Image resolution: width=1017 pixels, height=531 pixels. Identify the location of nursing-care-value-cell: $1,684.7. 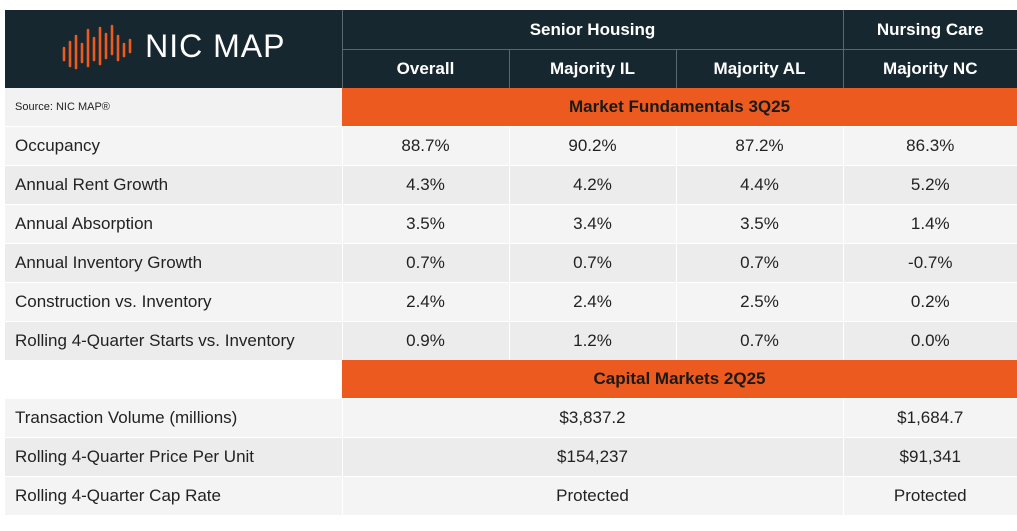
(929, 418).